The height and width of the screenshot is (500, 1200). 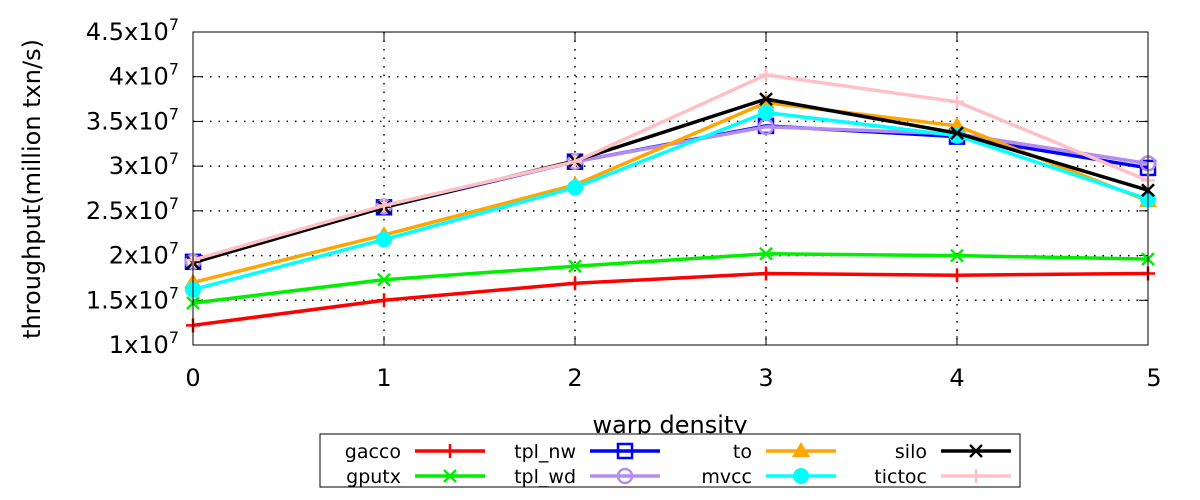 What do you see at coordinates (726, 477) in the screenshot?
I see `legend-label: mvcc` at bounding box center [726, 477].